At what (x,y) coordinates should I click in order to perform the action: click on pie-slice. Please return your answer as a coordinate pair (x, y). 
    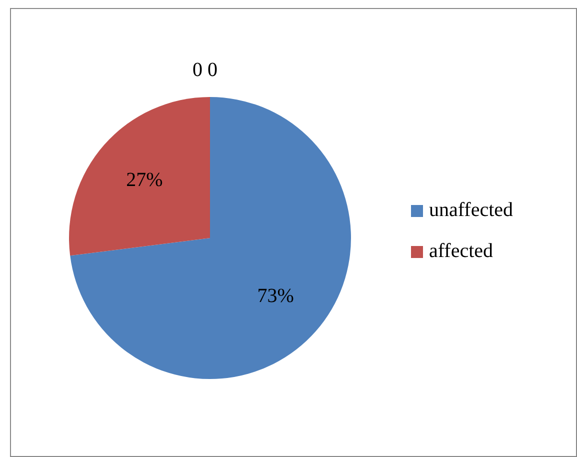
    Looking at the image, I should click on (139, 176).